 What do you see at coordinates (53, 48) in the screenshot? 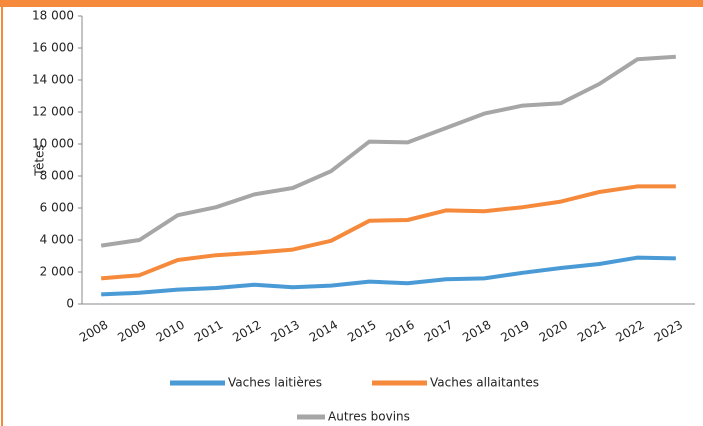
I see `y-tick-label: 16 000` at bounding box center [53, 48].